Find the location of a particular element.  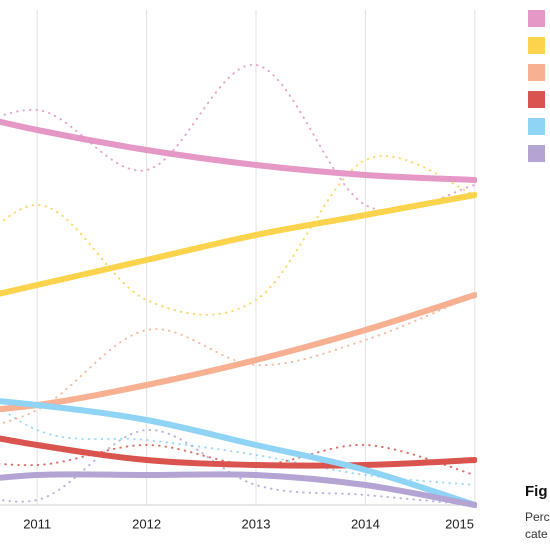

x-tick-label: 2011 is located at coordinates (37, 523).